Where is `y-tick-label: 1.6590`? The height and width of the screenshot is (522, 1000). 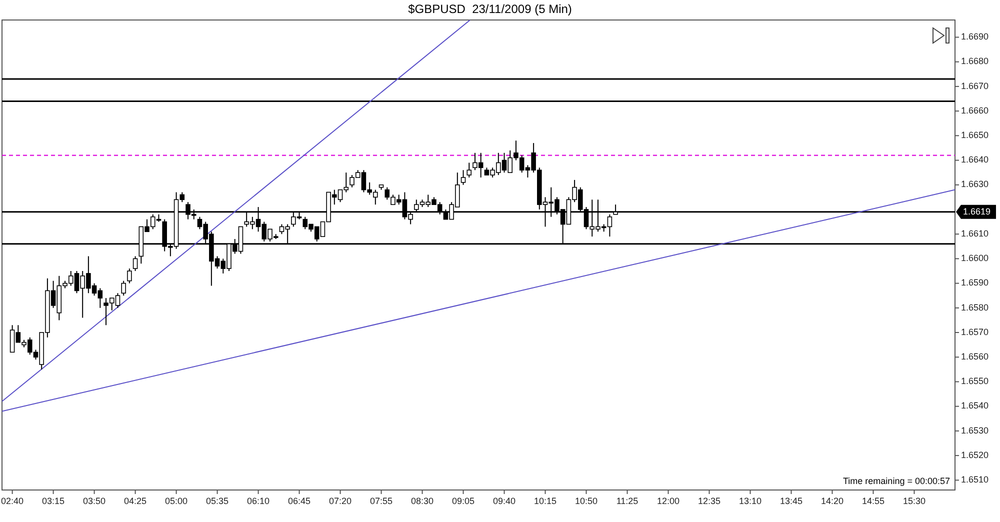
y-tick-label: 1.6590 is located at coordinates (975, 283).